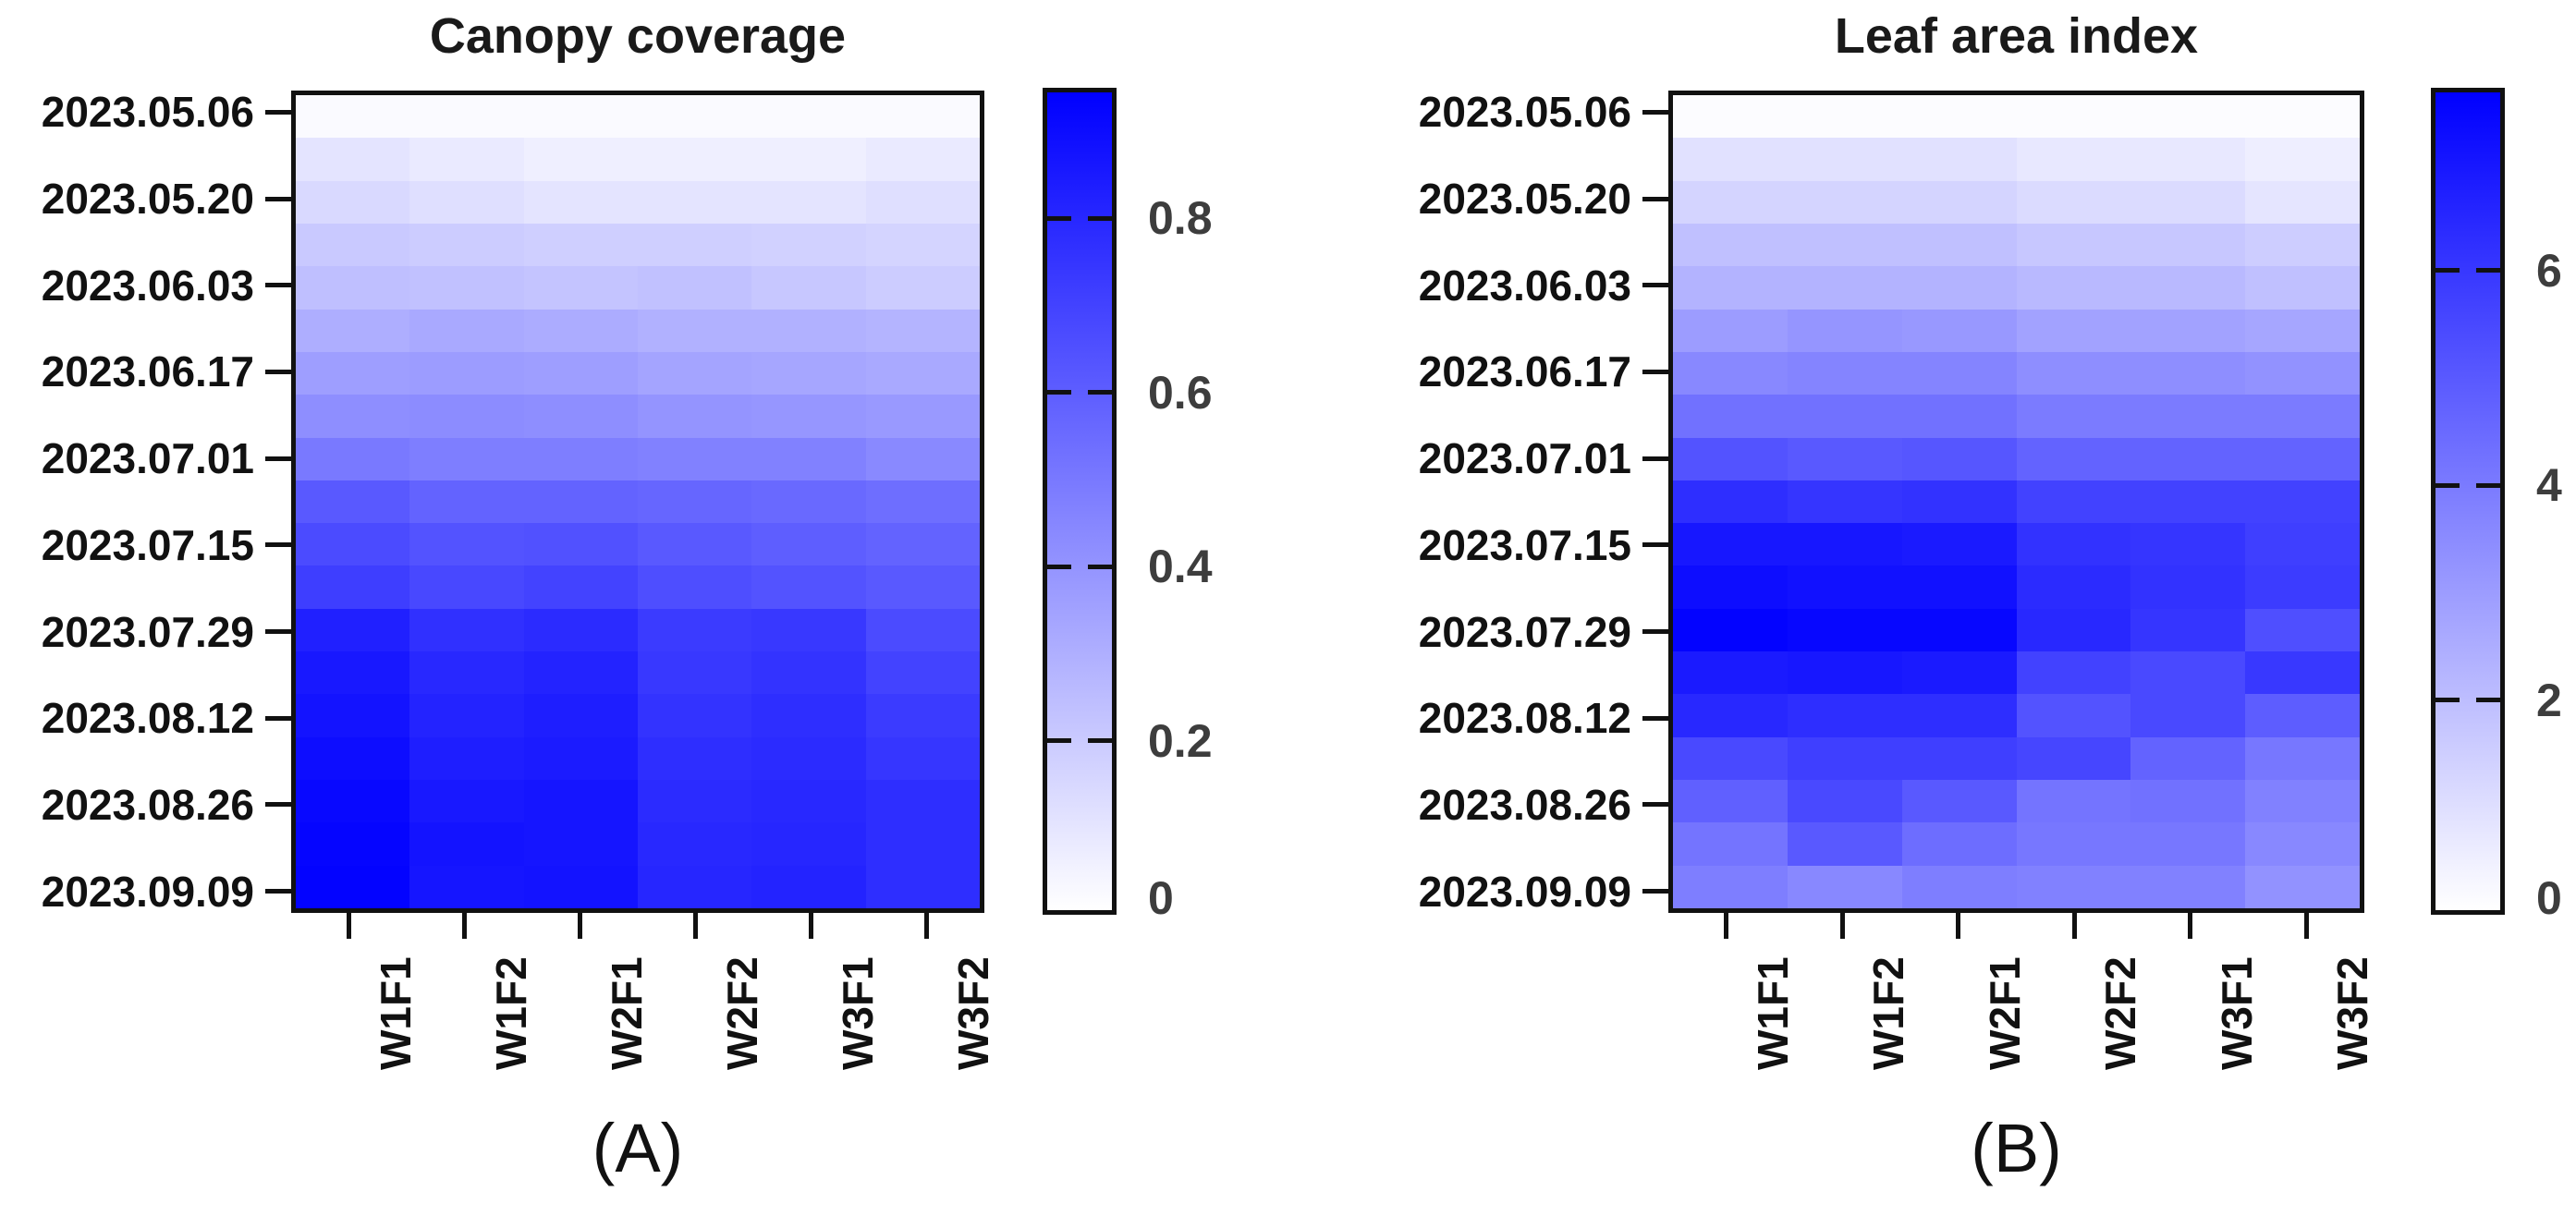 The image size is (2576, 1228). Describe the element at coordinates (147, 199) in the screenshot. I see `y-axis-label: 2023.05.20` at that location.